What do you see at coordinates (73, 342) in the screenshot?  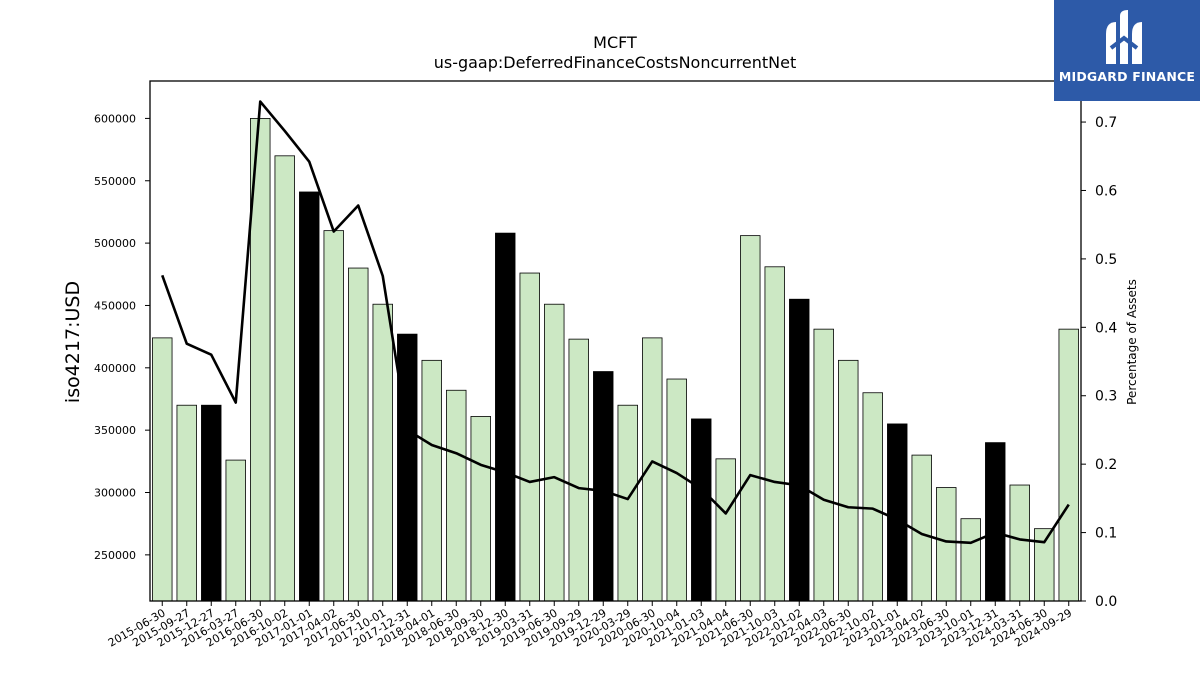 I see `y-axis-label: iso4217:USD` at bounding box center [73, 342].